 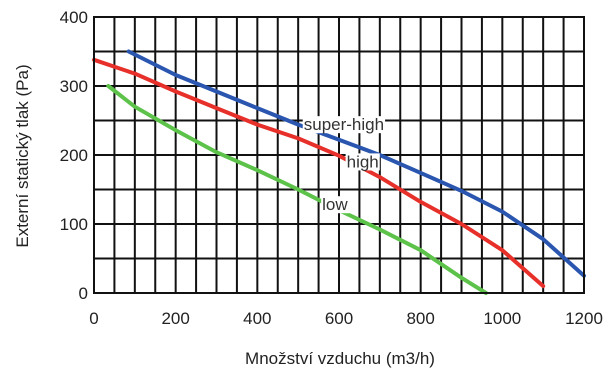 I want to click on y-tick-label: 300, so click(x=74, y=86).